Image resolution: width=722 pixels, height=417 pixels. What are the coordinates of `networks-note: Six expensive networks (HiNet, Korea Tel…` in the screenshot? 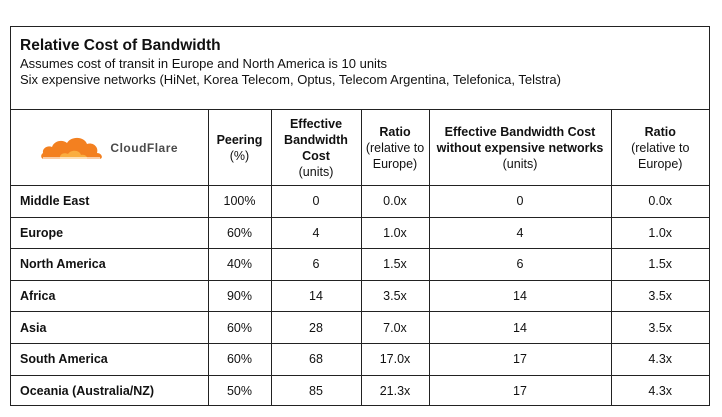 It's located at (290, 79).